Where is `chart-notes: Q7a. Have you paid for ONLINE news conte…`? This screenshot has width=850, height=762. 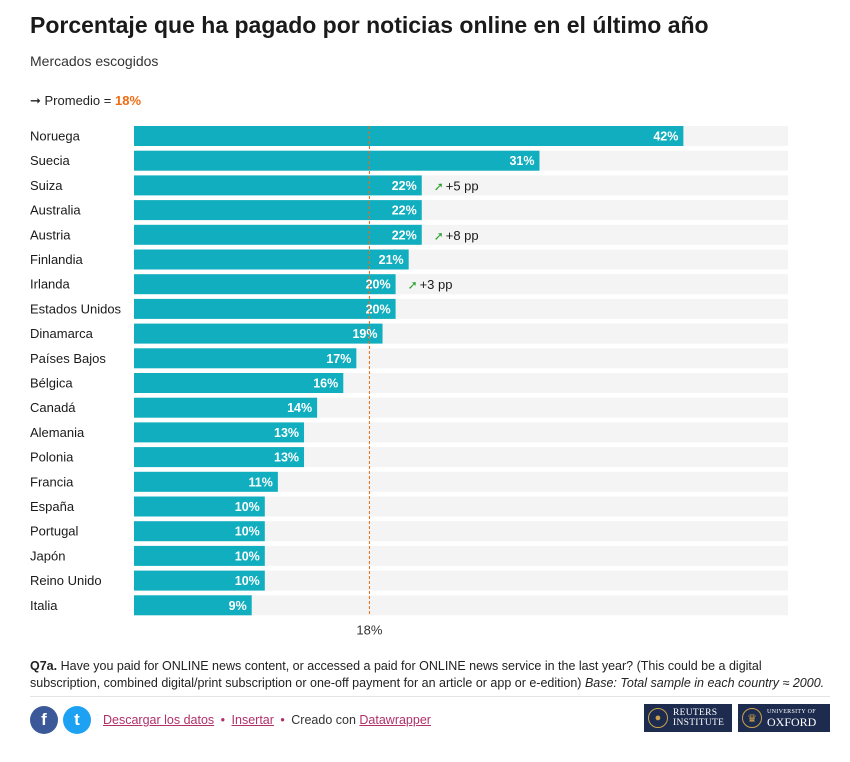
chart-notes: Q7a. Have you paid for ONLINE news conte… is located at coordinates (430, 675).